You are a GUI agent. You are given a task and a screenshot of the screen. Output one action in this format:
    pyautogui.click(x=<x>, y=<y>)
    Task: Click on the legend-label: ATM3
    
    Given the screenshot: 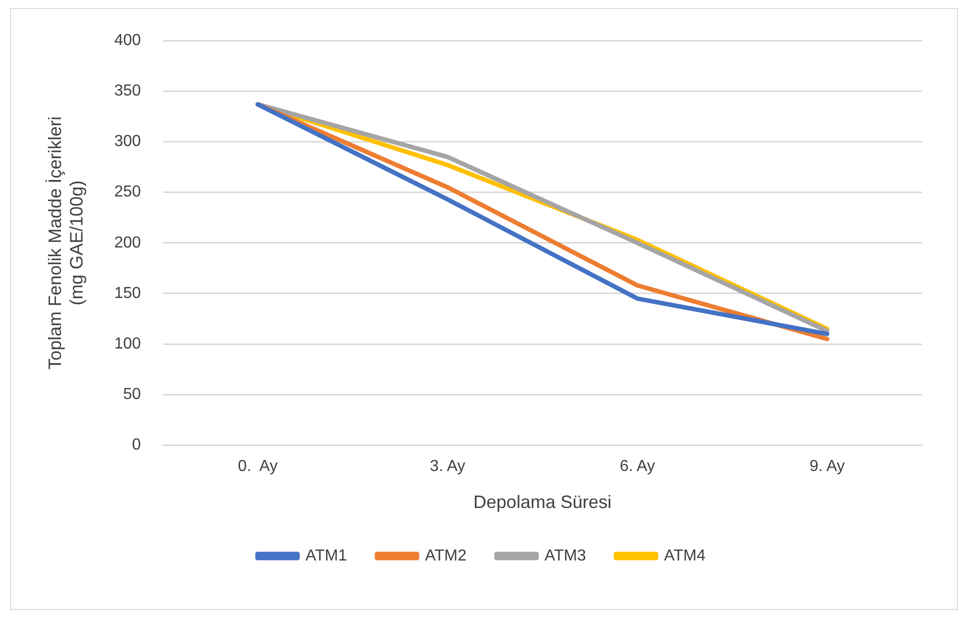 What is the action you would take?
    pyautogui.click(x=565, y=555)
    